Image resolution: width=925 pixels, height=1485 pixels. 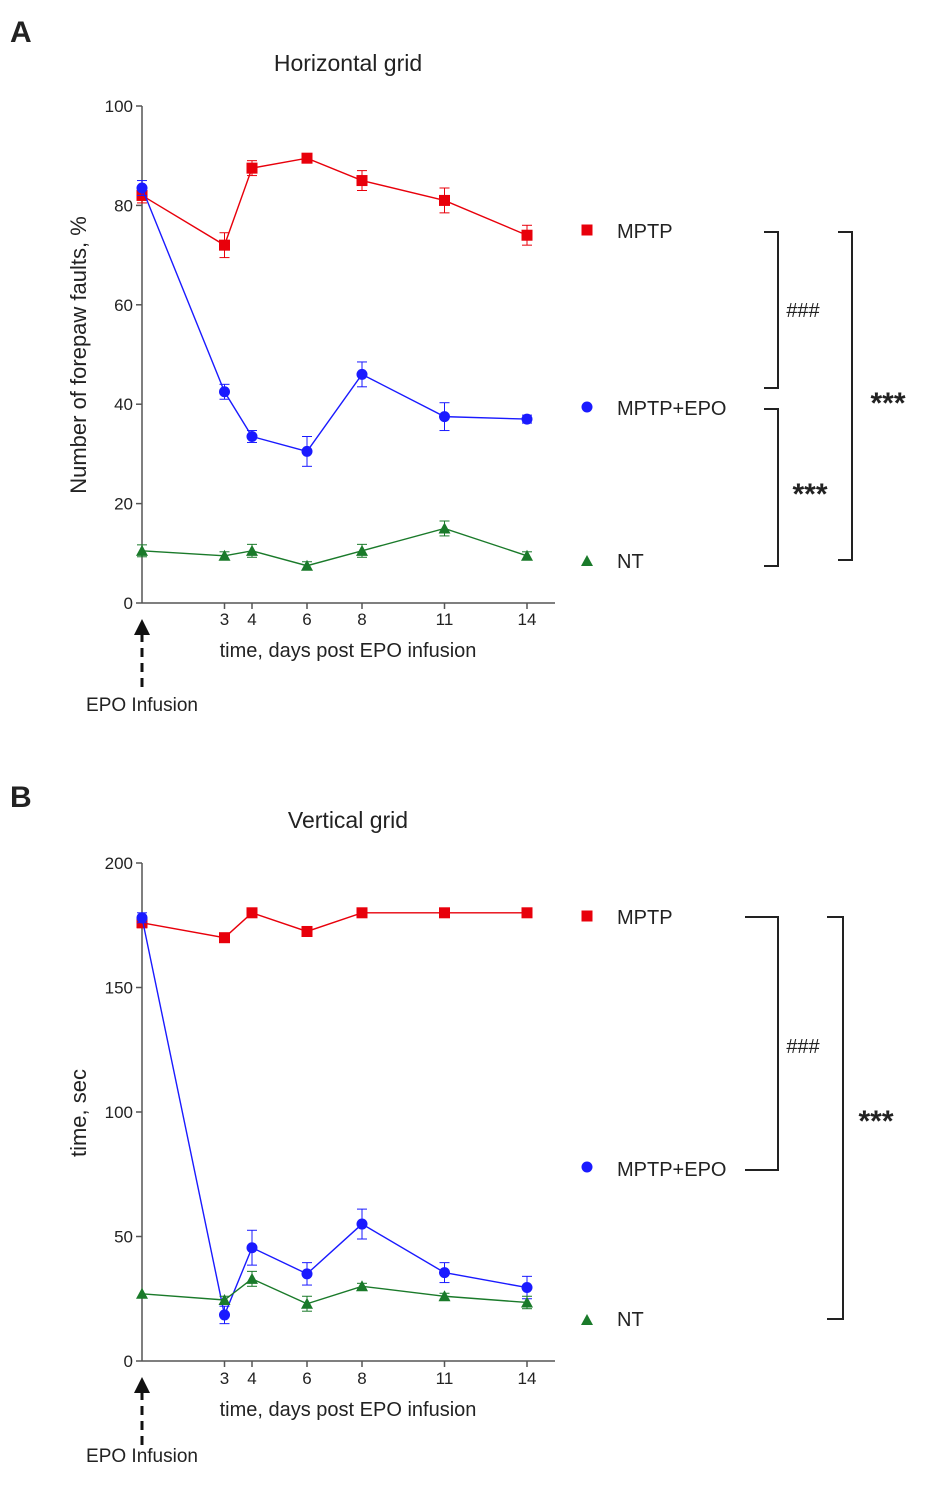 I want to click on x-tick-label-a-14: 14, so click(x=527, y=619).